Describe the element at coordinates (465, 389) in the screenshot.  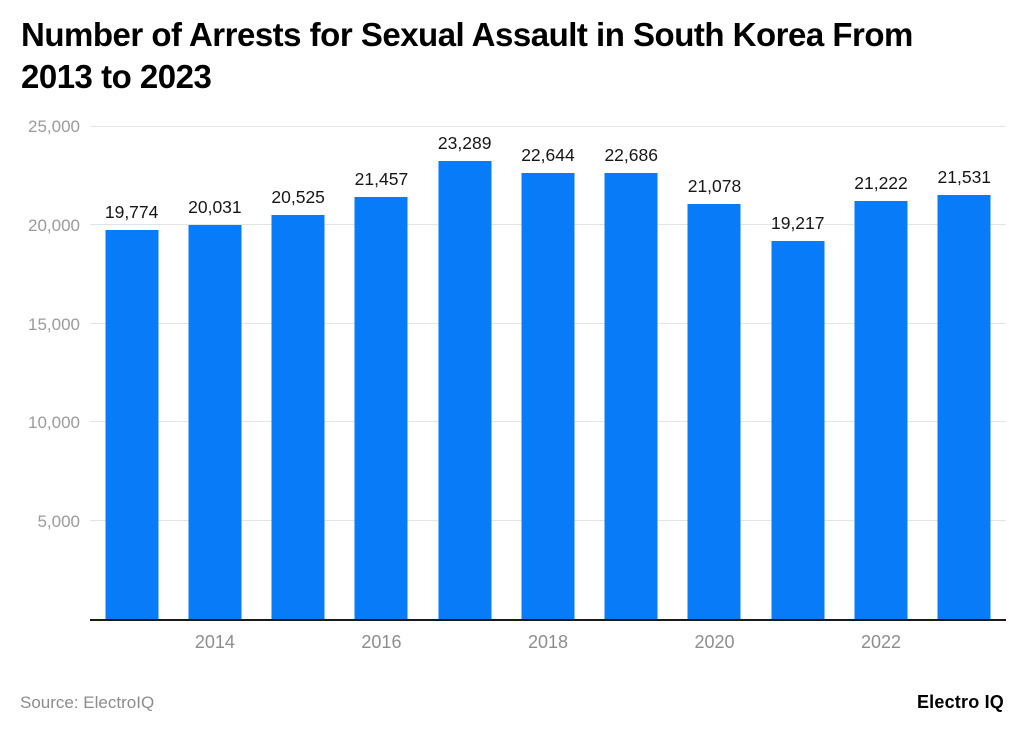
I see `bar-2017` at that location.